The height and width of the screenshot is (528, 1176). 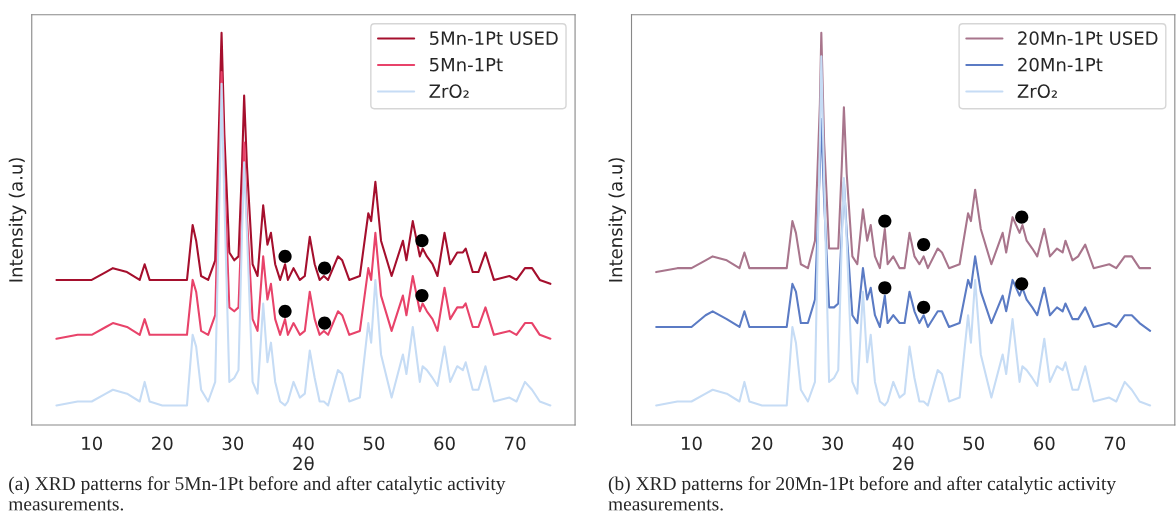 What do you see at coordinates (494, 38) in the screenshot?
I see `legend-label: 5Mn-1Pt USED` at bounding box center [494, 38].